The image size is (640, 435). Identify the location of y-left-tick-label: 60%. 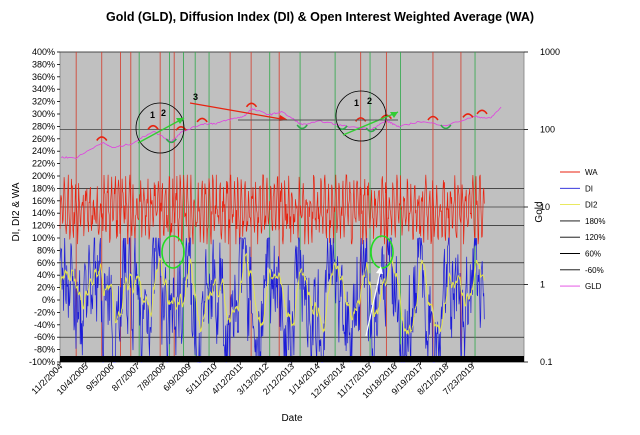
(46, 263).